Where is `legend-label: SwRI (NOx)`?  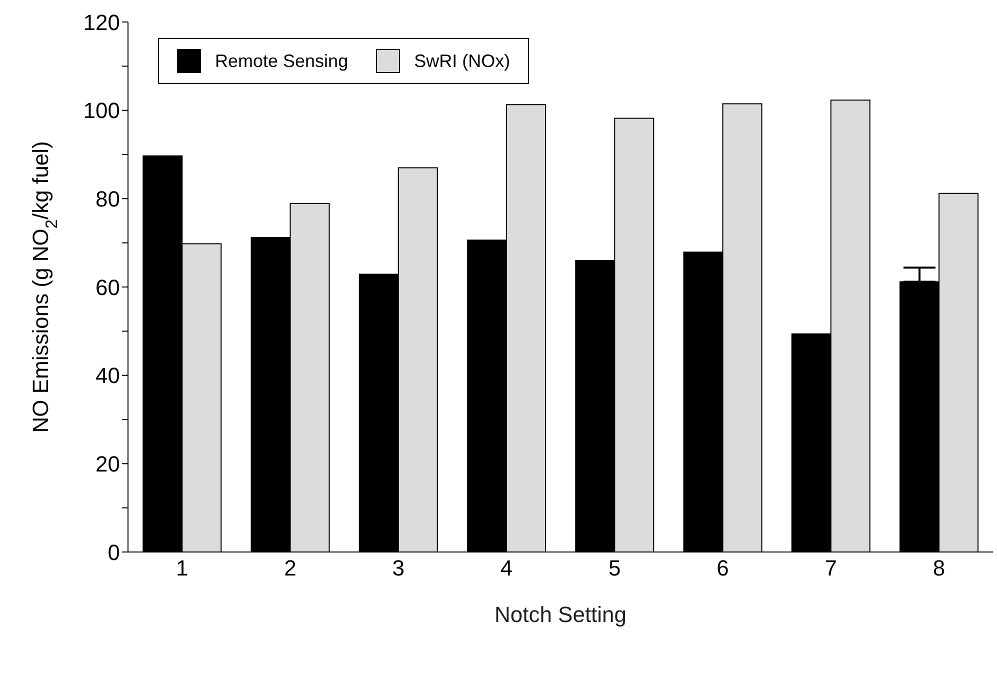 legend-label: SwRI (NOx) is located at coordinates (462, 61).